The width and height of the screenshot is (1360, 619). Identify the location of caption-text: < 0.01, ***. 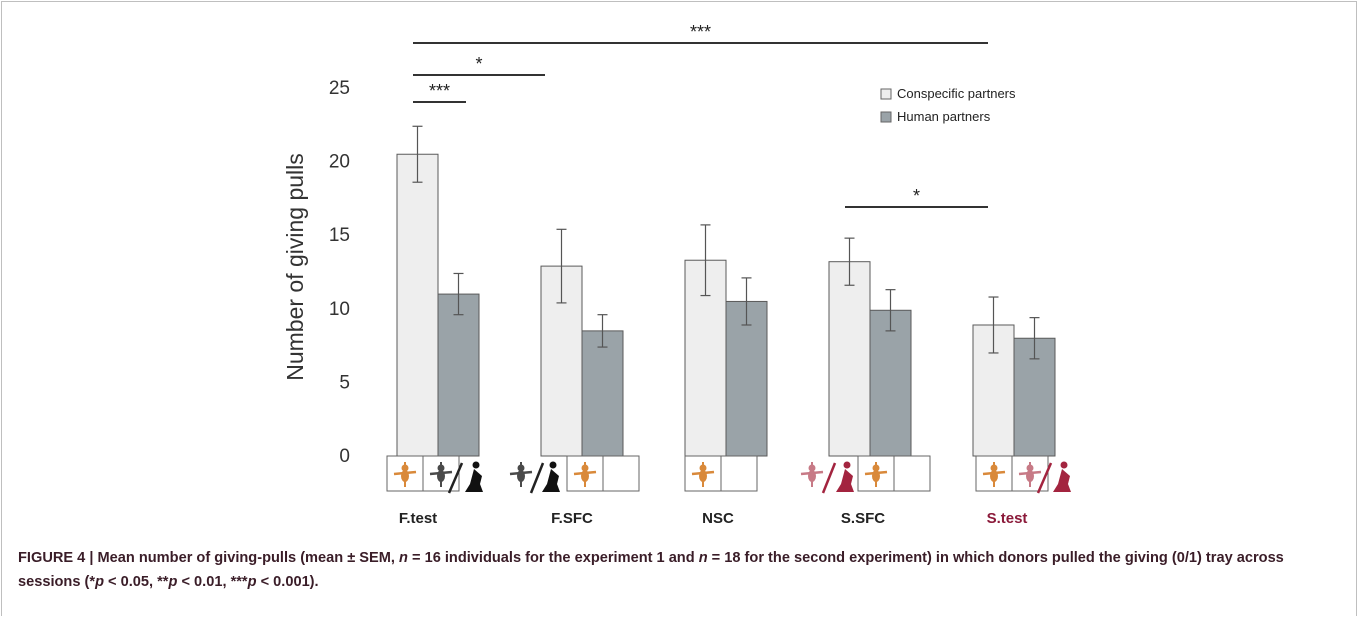
(212, 582).